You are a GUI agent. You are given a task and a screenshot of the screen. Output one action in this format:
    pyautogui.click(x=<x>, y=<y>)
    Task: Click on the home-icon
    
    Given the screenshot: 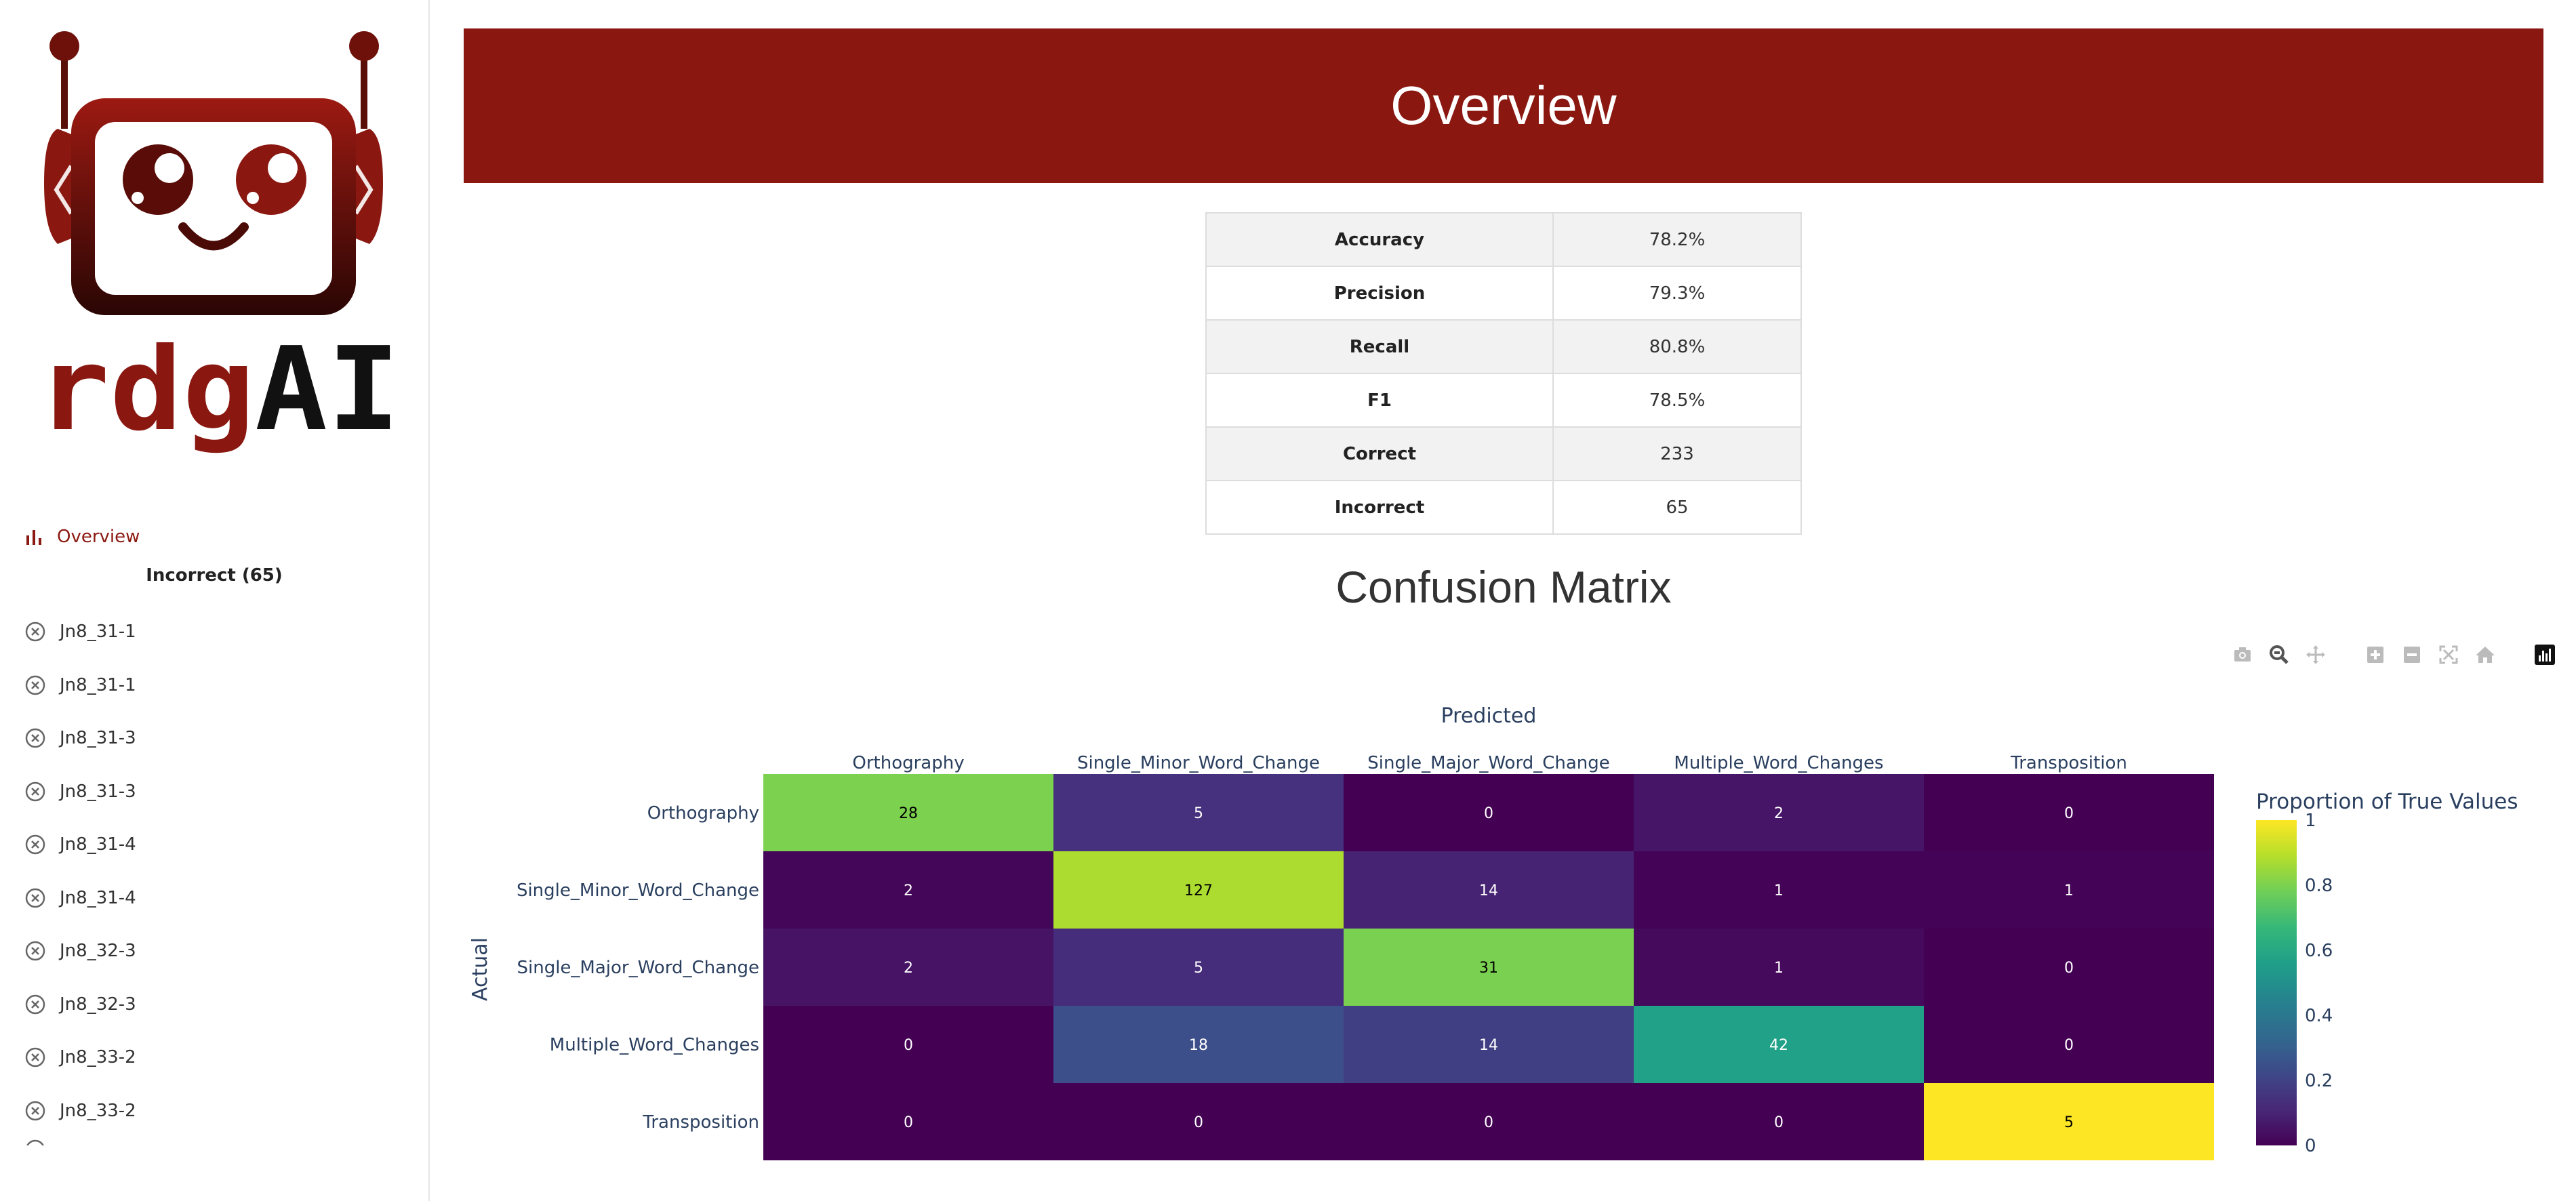 What is the action you would take?
    pyautogui.click(x=2485, y=655)
    